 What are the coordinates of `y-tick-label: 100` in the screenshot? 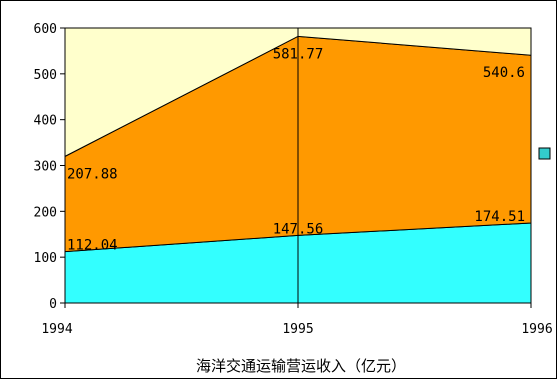 It's located at (45, 258).